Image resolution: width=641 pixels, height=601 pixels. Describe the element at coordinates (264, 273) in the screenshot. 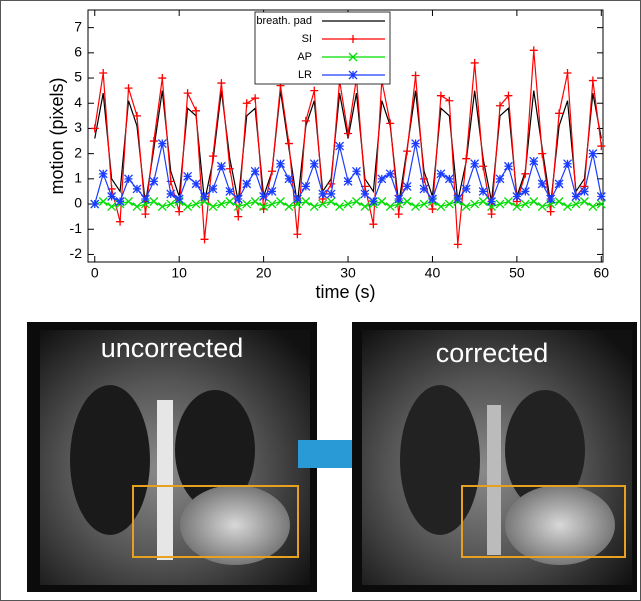

I see `x-tick-label: 20` at that location.